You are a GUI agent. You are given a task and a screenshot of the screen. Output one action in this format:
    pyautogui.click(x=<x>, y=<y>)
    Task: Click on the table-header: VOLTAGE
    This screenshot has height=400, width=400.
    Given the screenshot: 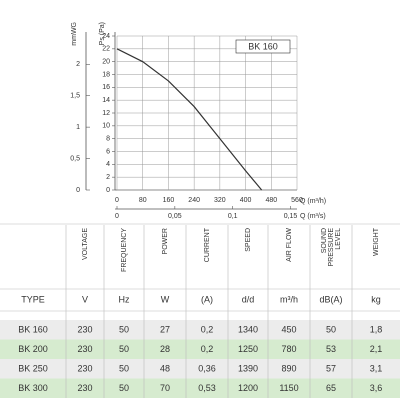 What is the action you would take?
    pyautogui.click(x=85, y=244)
    